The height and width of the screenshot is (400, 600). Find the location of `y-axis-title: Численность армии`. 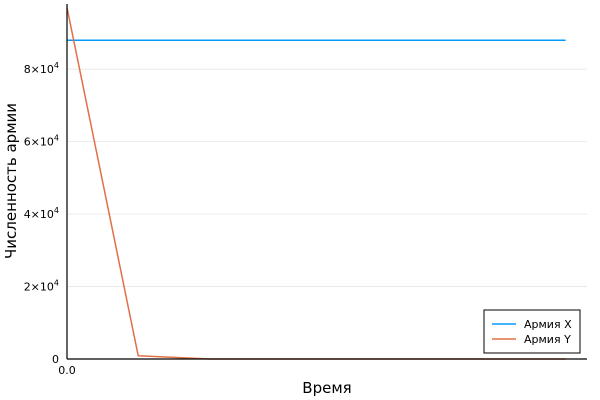

y-axis-title: Численность армии is located at coordinates (11, 181).